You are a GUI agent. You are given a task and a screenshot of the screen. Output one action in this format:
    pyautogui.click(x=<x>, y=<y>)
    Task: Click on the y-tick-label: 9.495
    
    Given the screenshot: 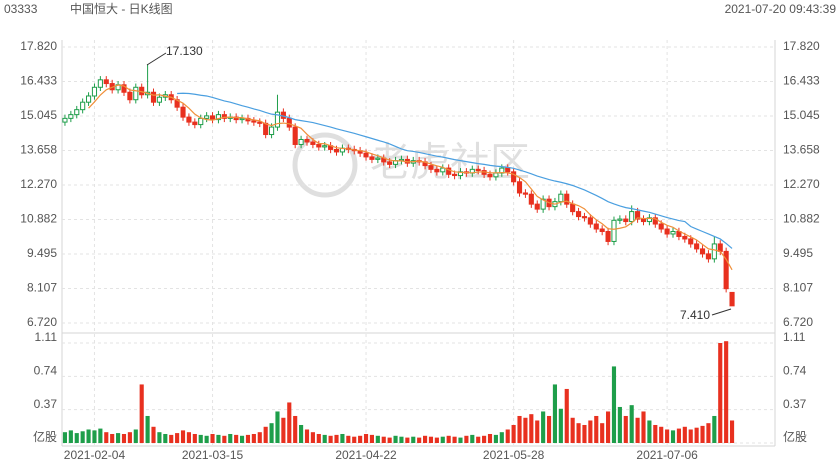 What is the action you would take?
    pyautogui.click(x=42, y=253)
    